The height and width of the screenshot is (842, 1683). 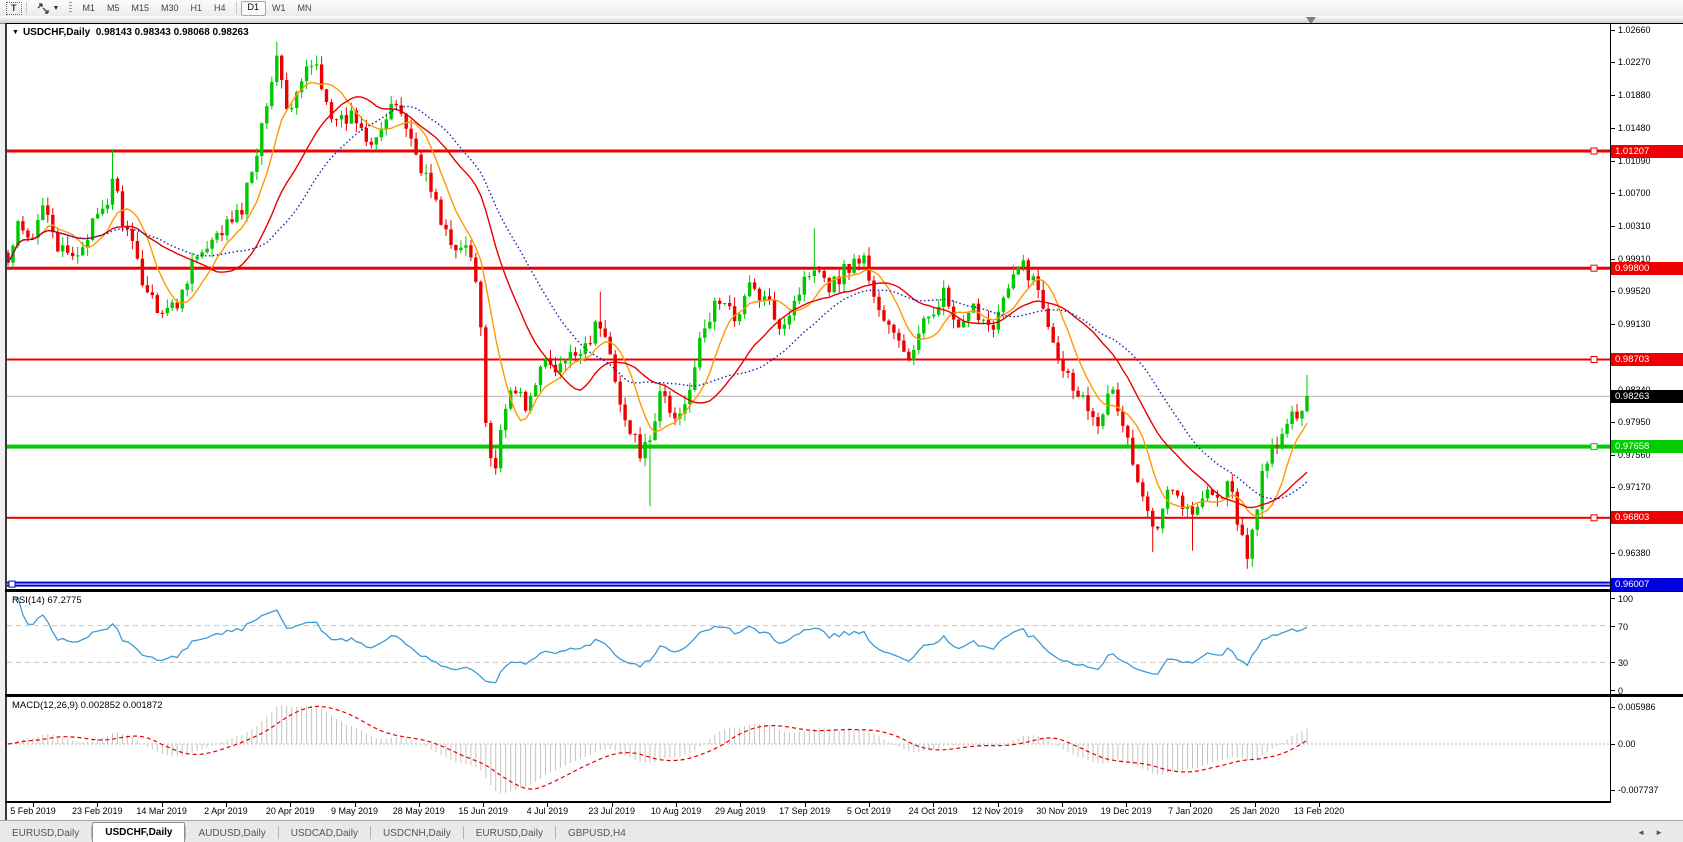 What do you see at coordinates (1062, 811) in the screenshot?
I see `date-tick-label: 30 Nov 2019` at bounding box center [1062, 811].